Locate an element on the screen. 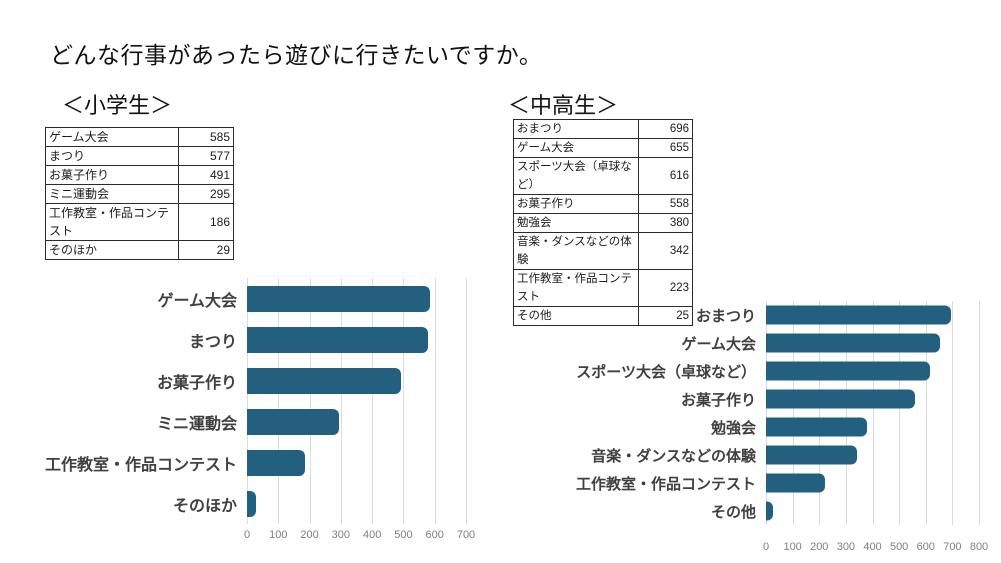  table-row: そのほか 29 is located at coordinates (139, 250).